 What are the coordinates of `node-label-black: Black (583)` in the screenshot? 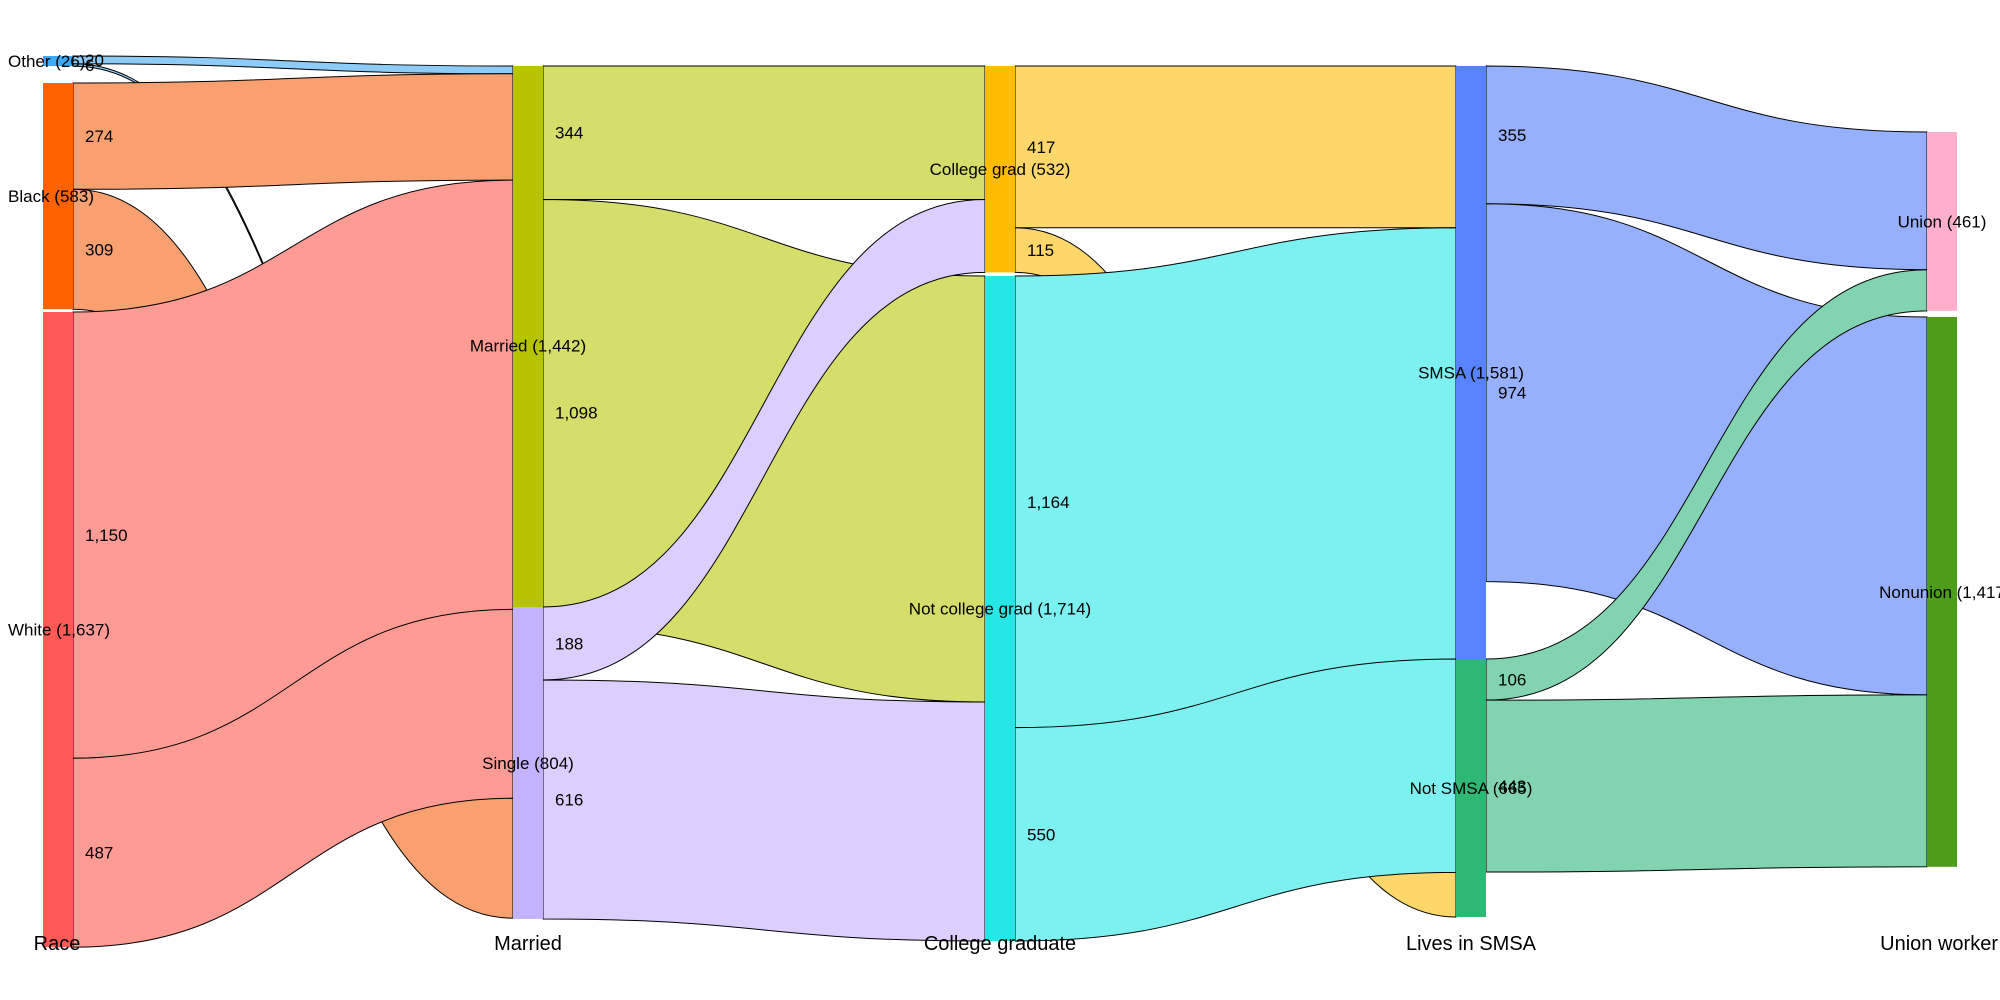 It's located at (51, 196).